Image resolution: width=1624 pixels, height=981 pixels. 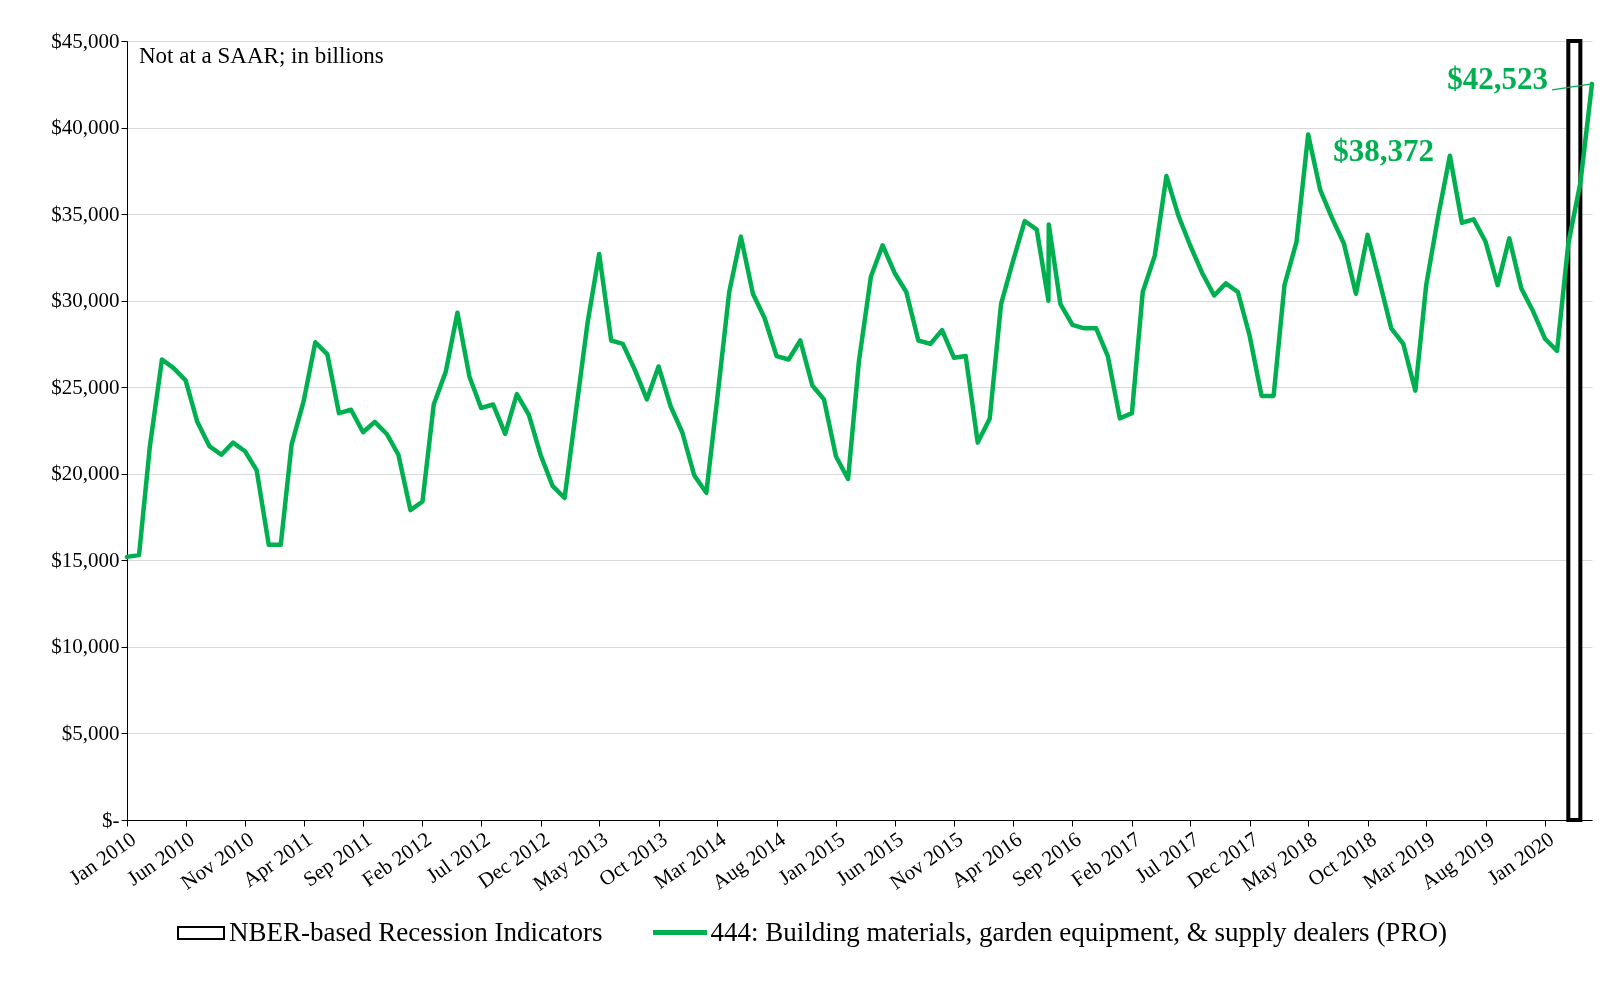 I want to click on y-tick-label: $-, so click(x=111, y=819).